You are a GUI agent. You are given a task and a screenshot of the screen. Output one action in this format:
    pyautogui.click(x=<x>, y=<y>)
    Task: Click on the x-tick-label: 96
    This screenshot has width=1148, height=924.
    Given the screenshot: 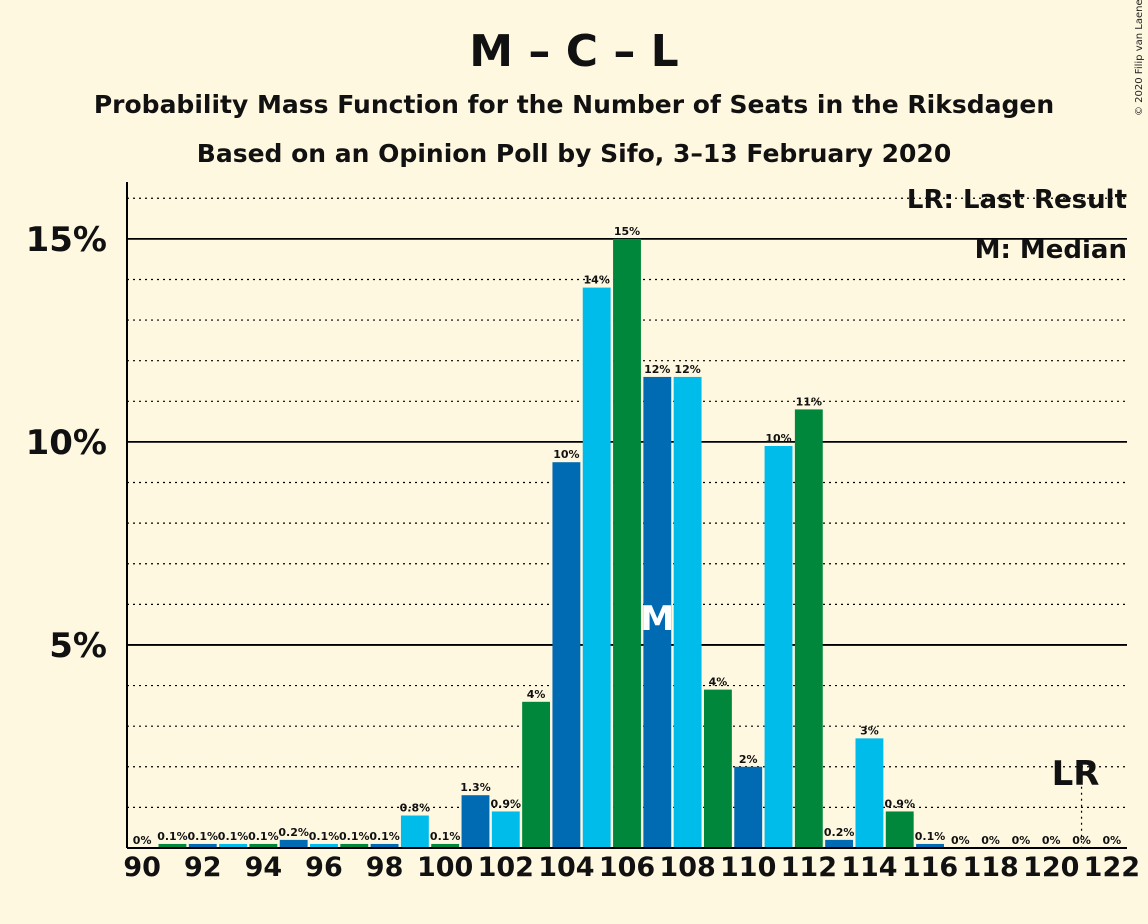 What is the action you would take?
    pyautogui.click(x=324, y=867)
    